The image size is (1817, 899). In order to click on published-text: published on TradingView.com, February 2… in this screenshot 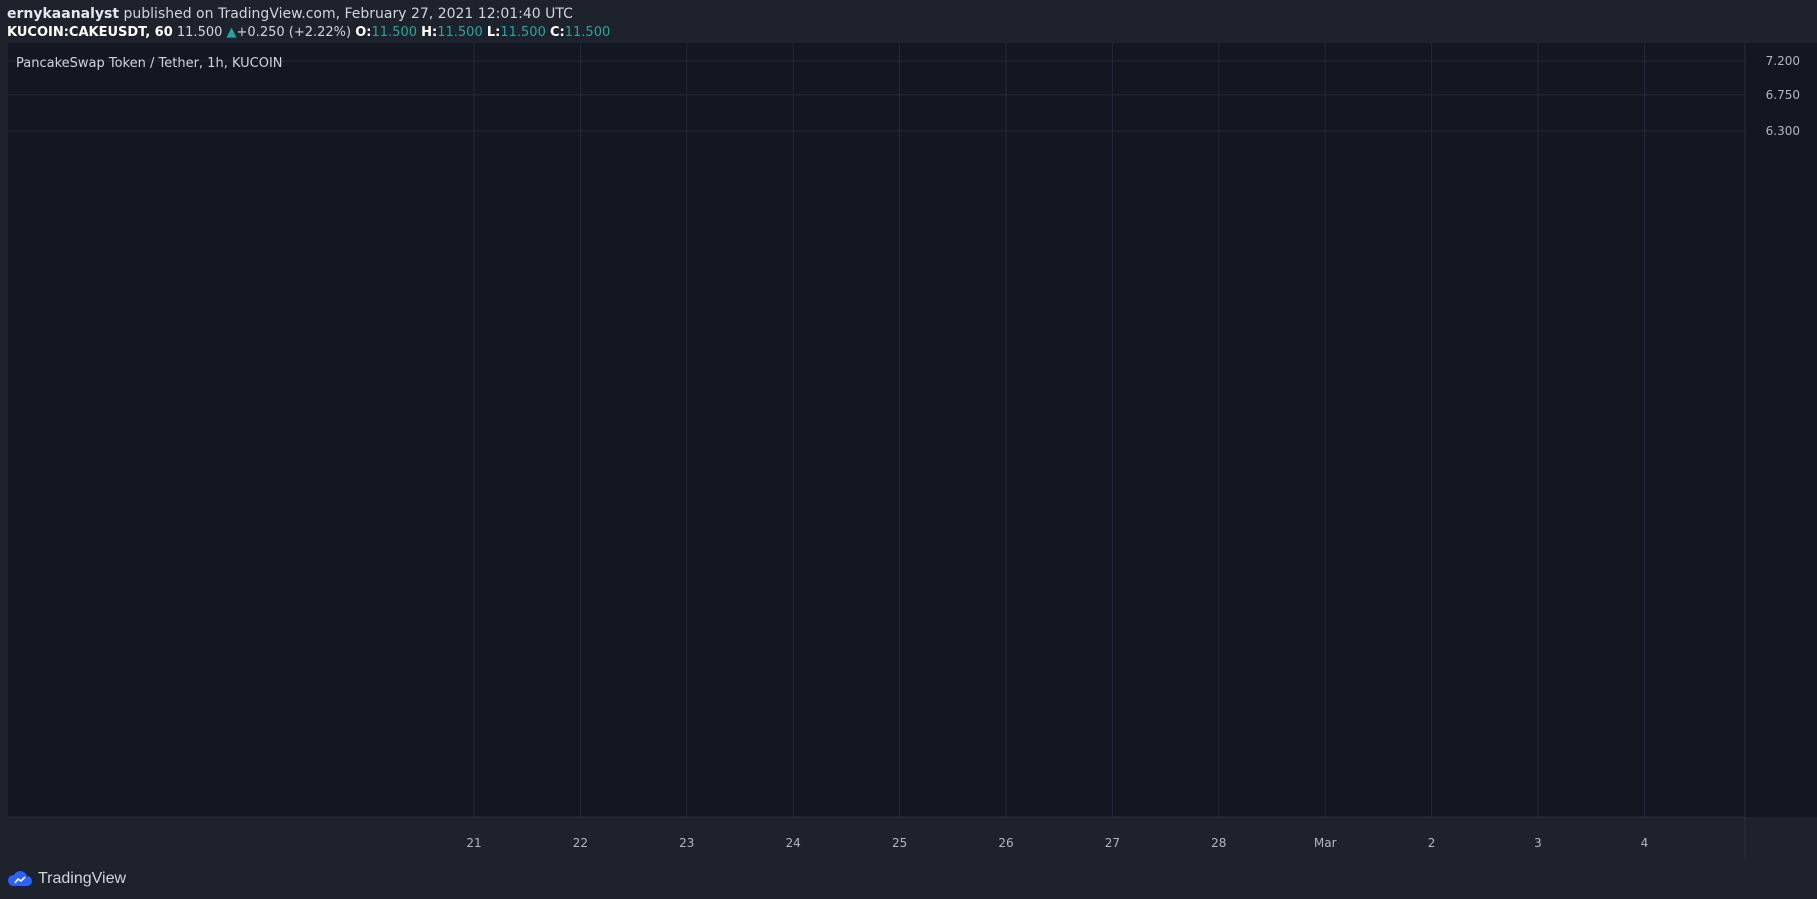, I will do `click(348, 14)`.